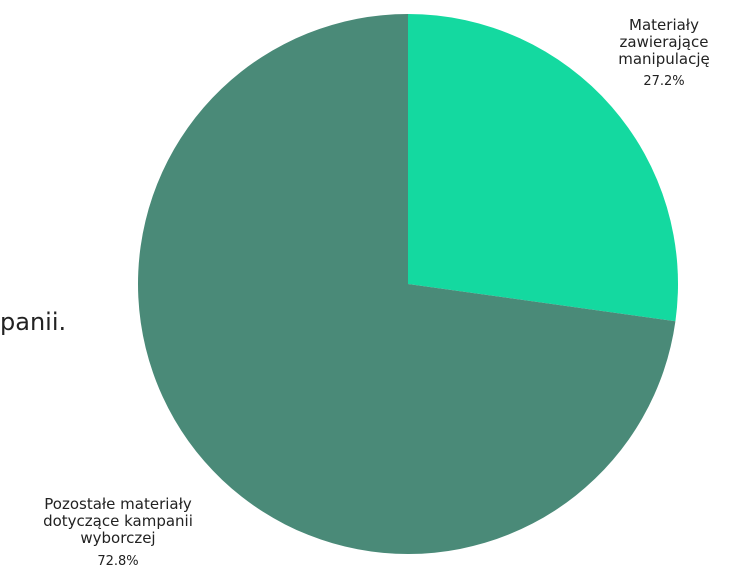 The image size is (734, 576). I want to click on slice-label-line: Pozostałe materiały, so click(118, 504).